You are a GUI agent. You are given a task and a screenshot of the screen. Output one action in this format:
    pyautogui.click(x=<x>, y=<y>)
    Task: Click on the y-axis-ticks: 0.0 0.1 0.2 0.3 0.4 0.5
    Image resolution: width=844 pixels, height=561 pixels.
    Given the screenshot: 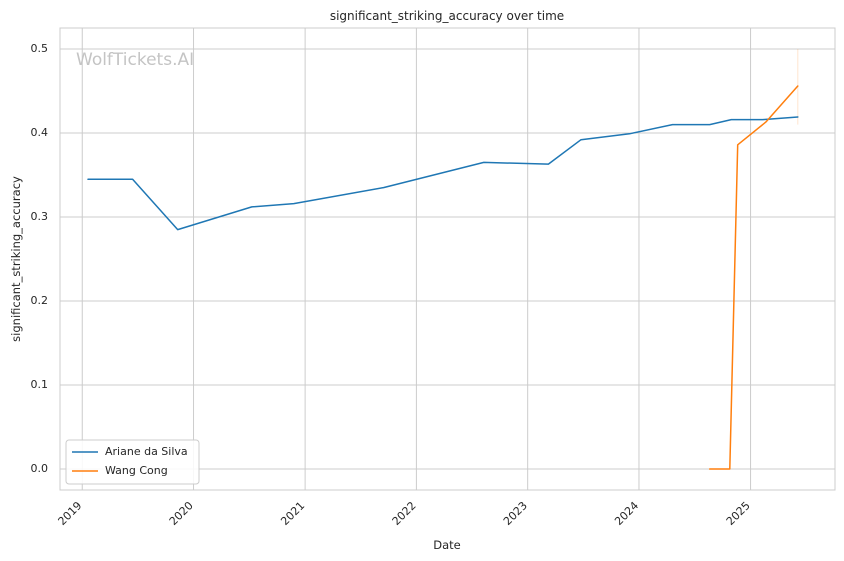 What is the action you would take?
    pyautogui.click(x=40, y=258)
    